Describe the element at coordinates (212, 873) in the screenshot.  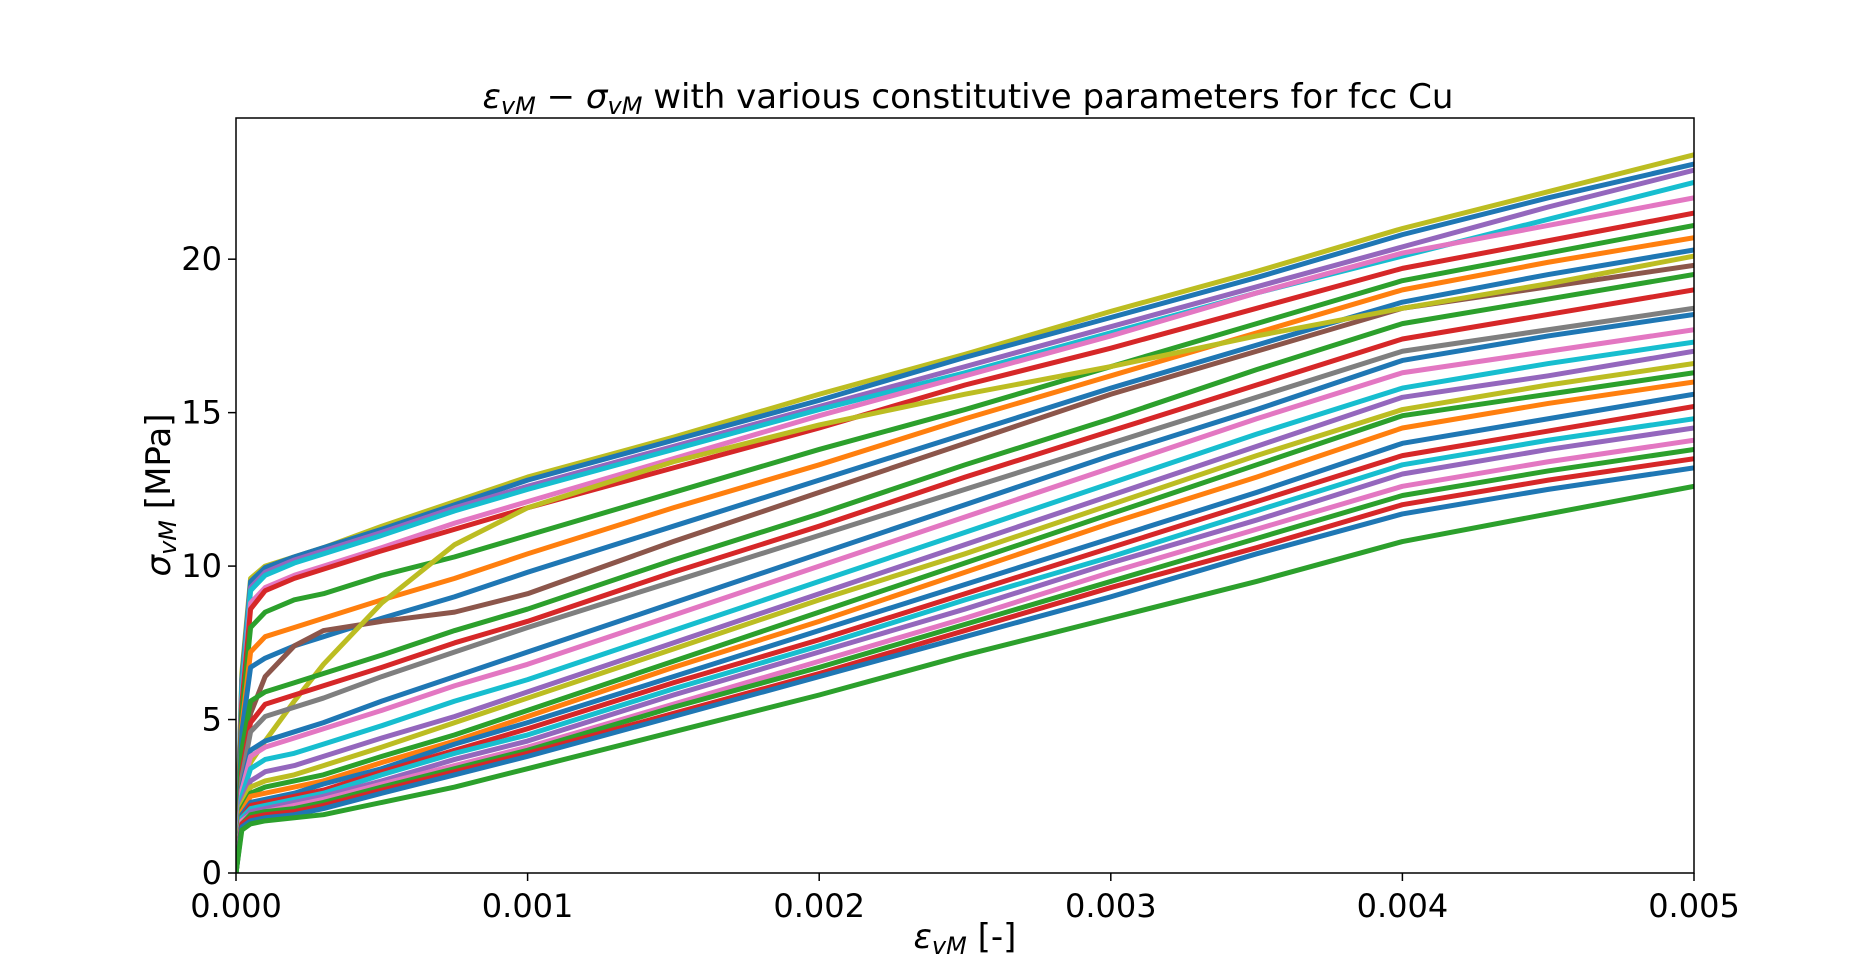
I see `y-tick-label: 0` at that location.